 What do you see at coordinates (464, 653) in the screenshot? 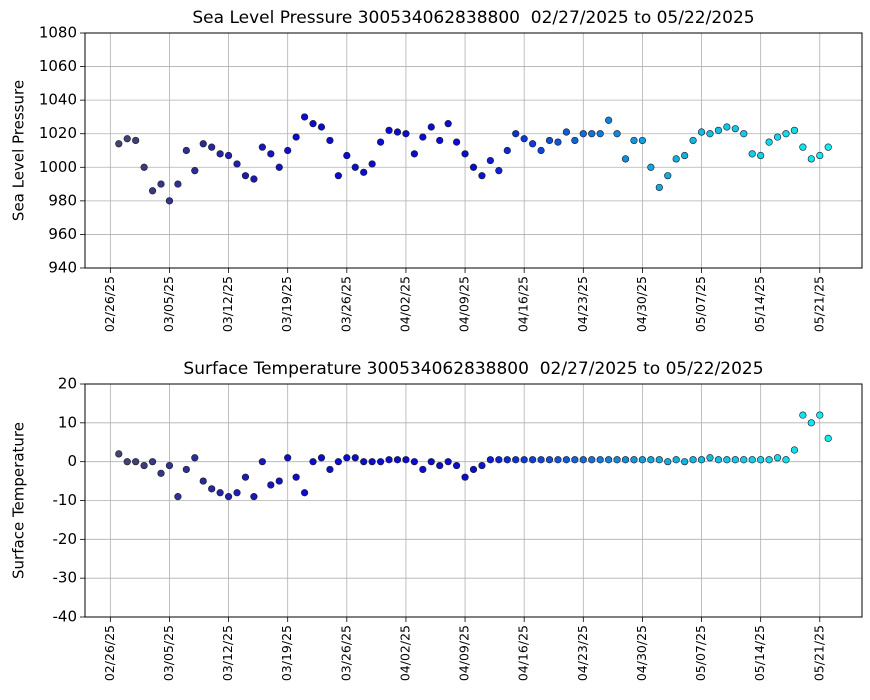
I see `x-tick-label: 04/09/25` at bounding box center [464, 653].